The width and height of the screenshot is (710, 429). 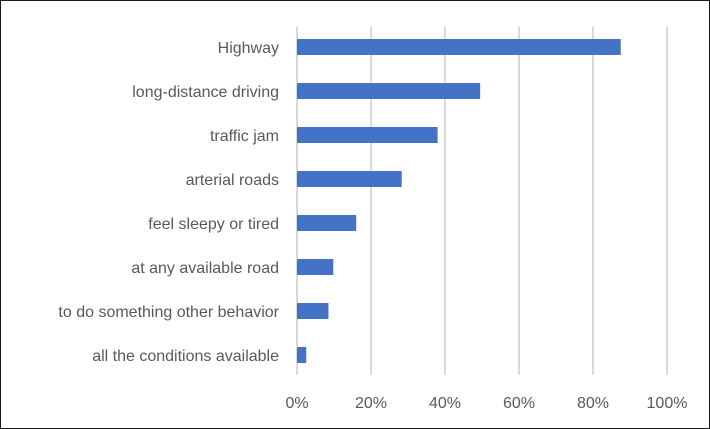 What do you see at coordinates (486, 403) in the screenshot?
I see `x-axis-tick-labels: 0% 20% 40% 60% 80% 100%` at bounding box center [486, 403].